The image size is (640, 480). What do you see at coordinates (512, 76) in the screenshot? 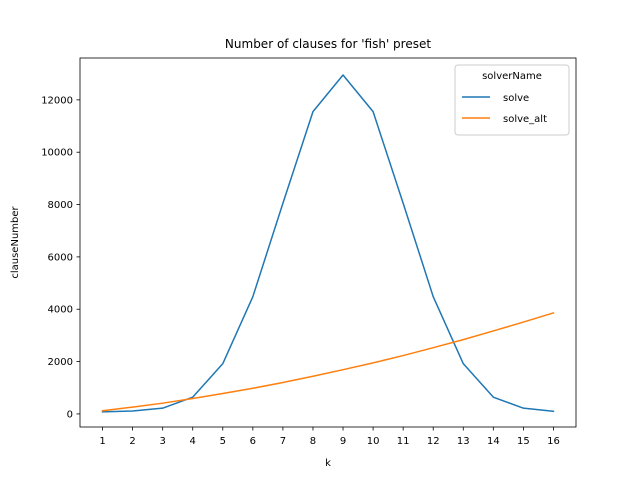
I see `legend-title: solverName` at bounding box center [512, 76].